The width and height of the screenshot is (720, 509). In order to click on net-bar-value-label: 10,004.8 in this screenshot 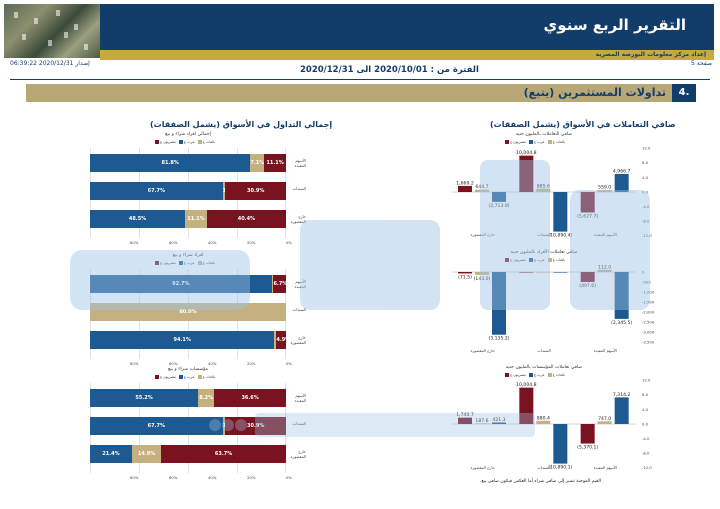, I will do `click(526, 153)`.